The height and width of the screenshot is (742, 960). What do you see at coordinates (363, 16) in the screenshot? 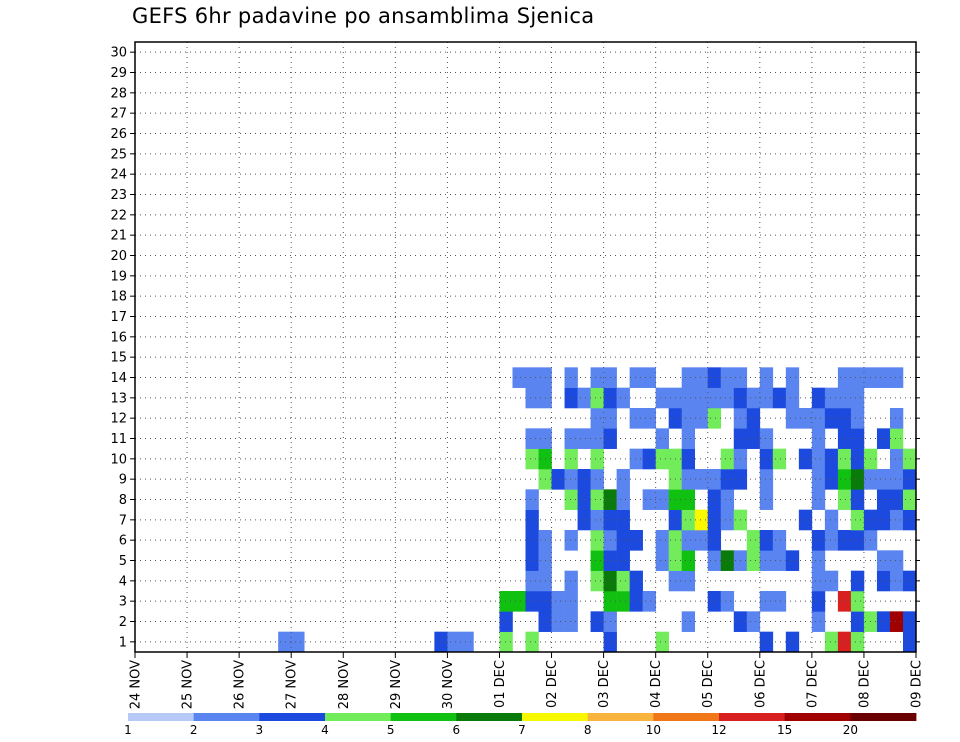
I see `chart-title: GEFS 6hr padavine po ansamblima Sjenica` at bounding box center [363, 16].